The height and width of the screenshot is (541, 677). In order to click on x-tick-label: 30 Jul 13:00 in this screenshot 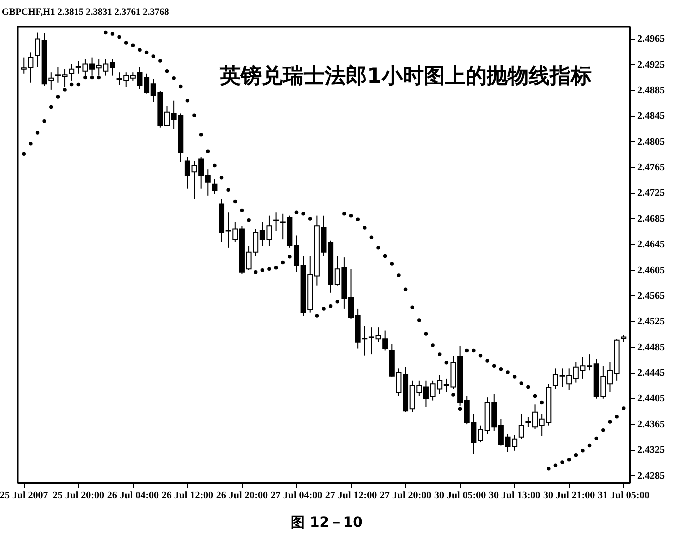, I will do `click(514, 496)`.